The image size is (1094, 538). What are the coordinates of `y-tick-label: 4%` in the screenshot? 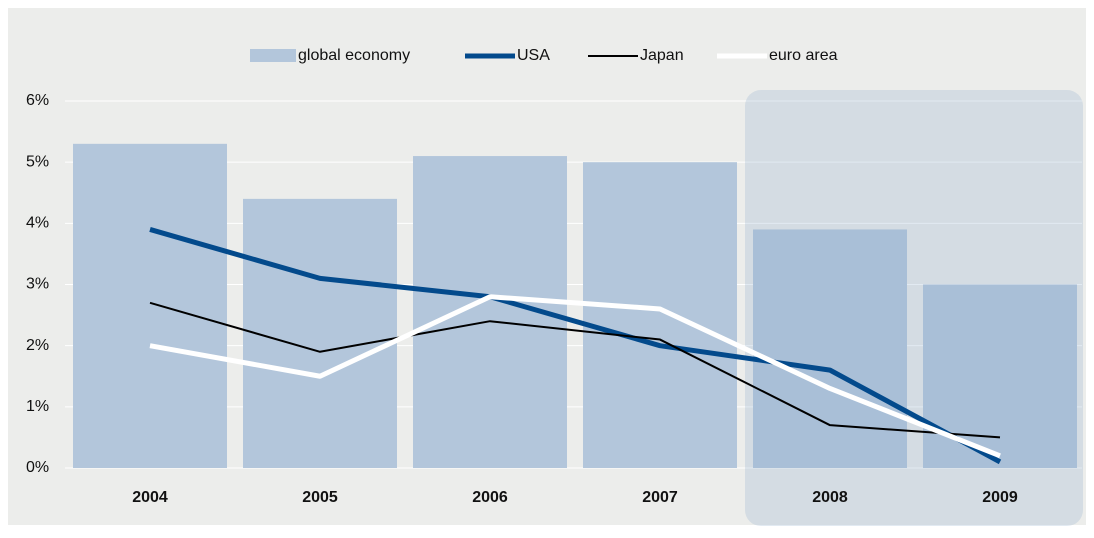 It's located at (37, 223).